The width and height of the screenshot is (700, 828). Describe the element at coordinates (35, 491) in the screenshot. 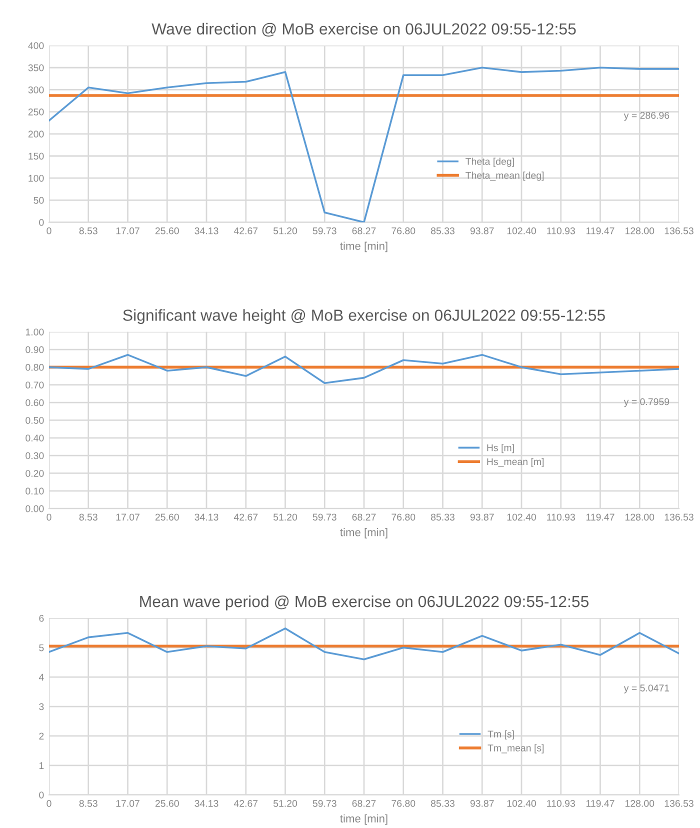

I see `y-tick-label: 0.10` at that location.